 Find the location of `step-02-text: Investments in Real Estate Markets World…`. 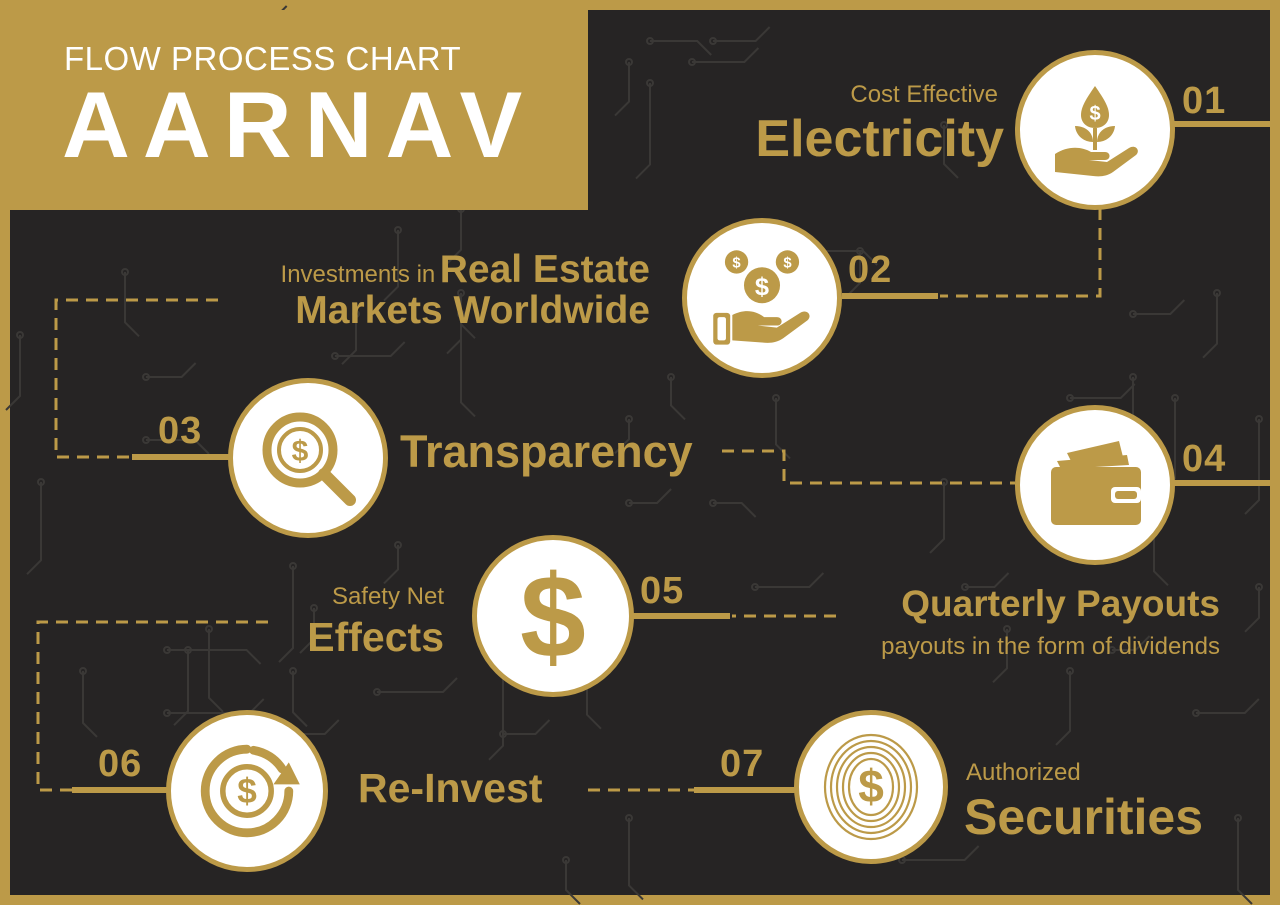

step-02-text: Investments in Real Estate Markets World… is located at coordinates (465, 290).